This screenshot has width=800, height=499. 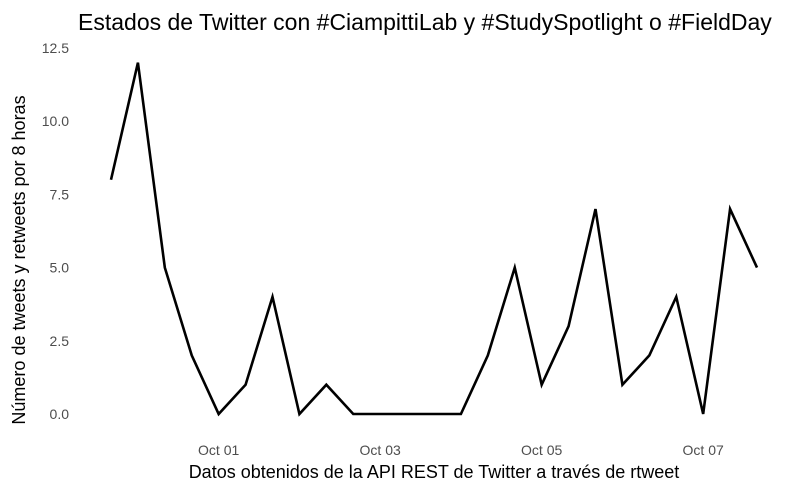 I want to click on x-tick-label: Oct 07, so click(x=703, y=450).